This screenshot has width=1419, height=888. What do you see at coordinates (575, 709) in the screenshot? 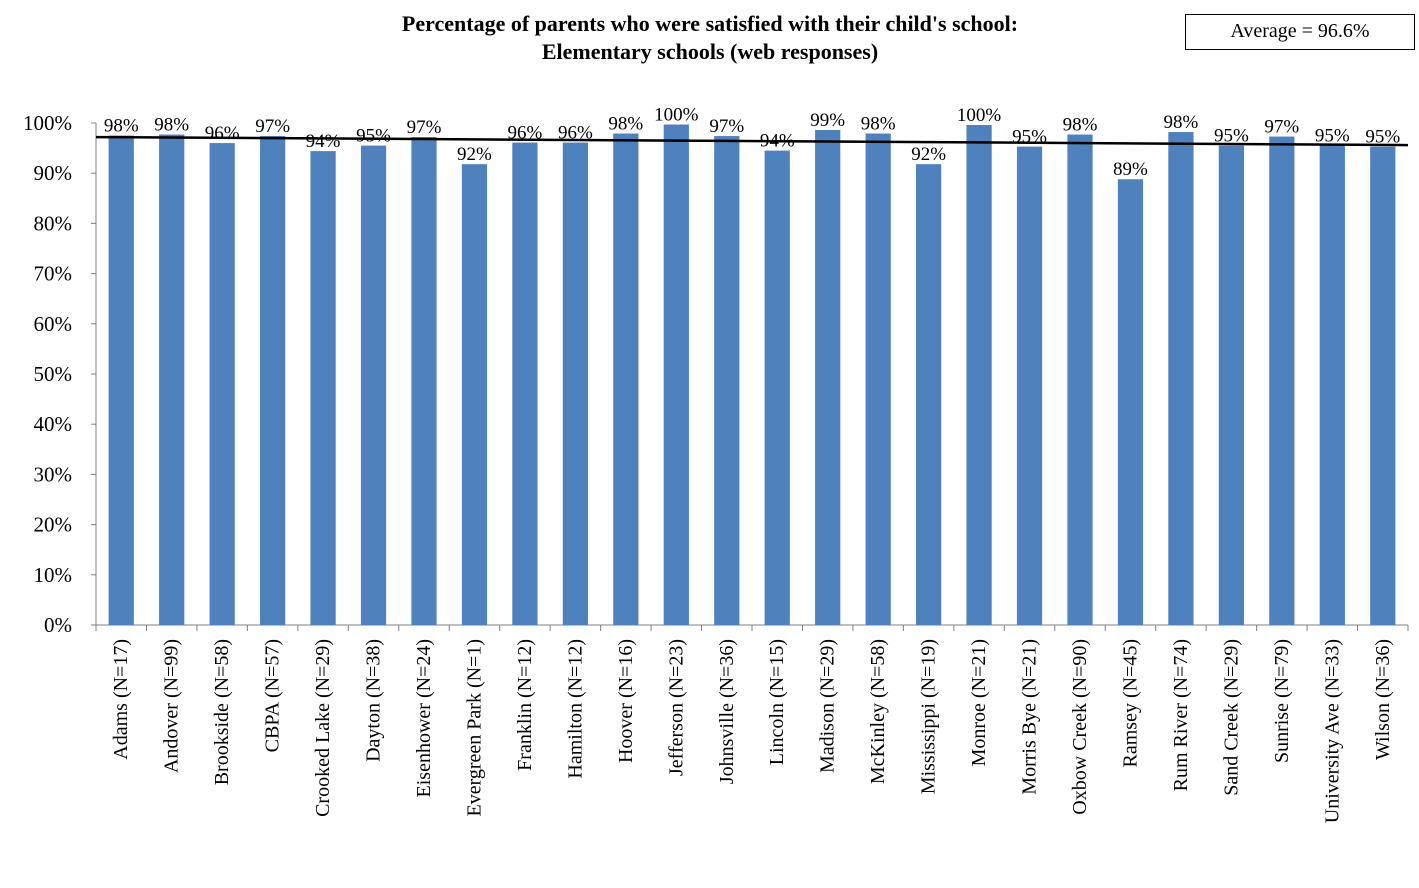
I see `category-label: Hamilton (N=12)` at bounding box center [575, 709].